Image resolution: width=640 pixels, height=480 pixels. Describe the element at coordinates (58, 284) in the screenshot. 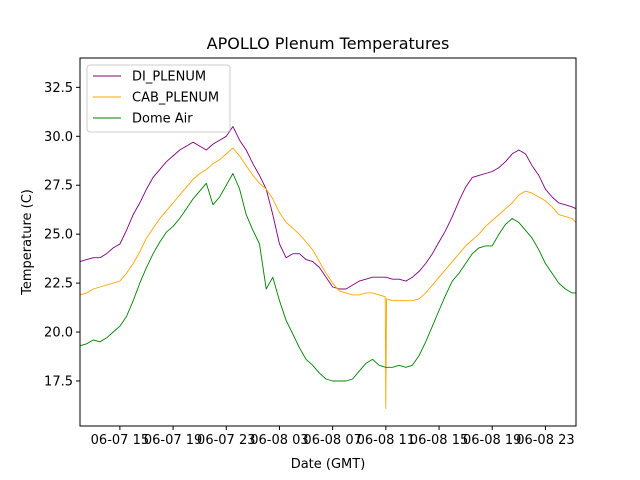

I see `y-tick-label: 22.5` at that location.